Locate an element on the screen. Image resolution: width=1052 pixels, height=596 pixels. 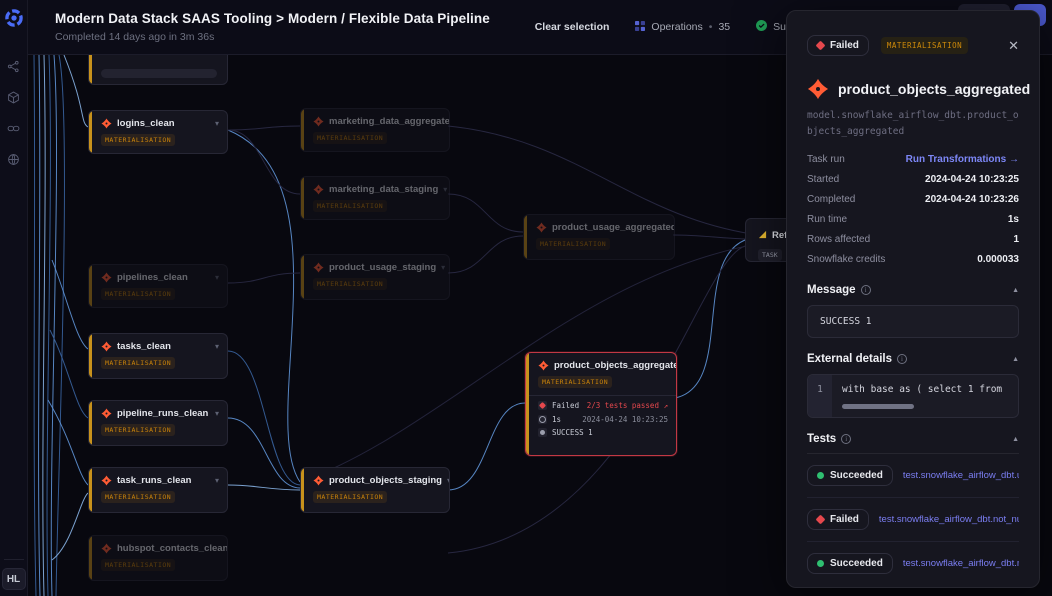
detail-value: 1 is located at coordinates (1016, 239).